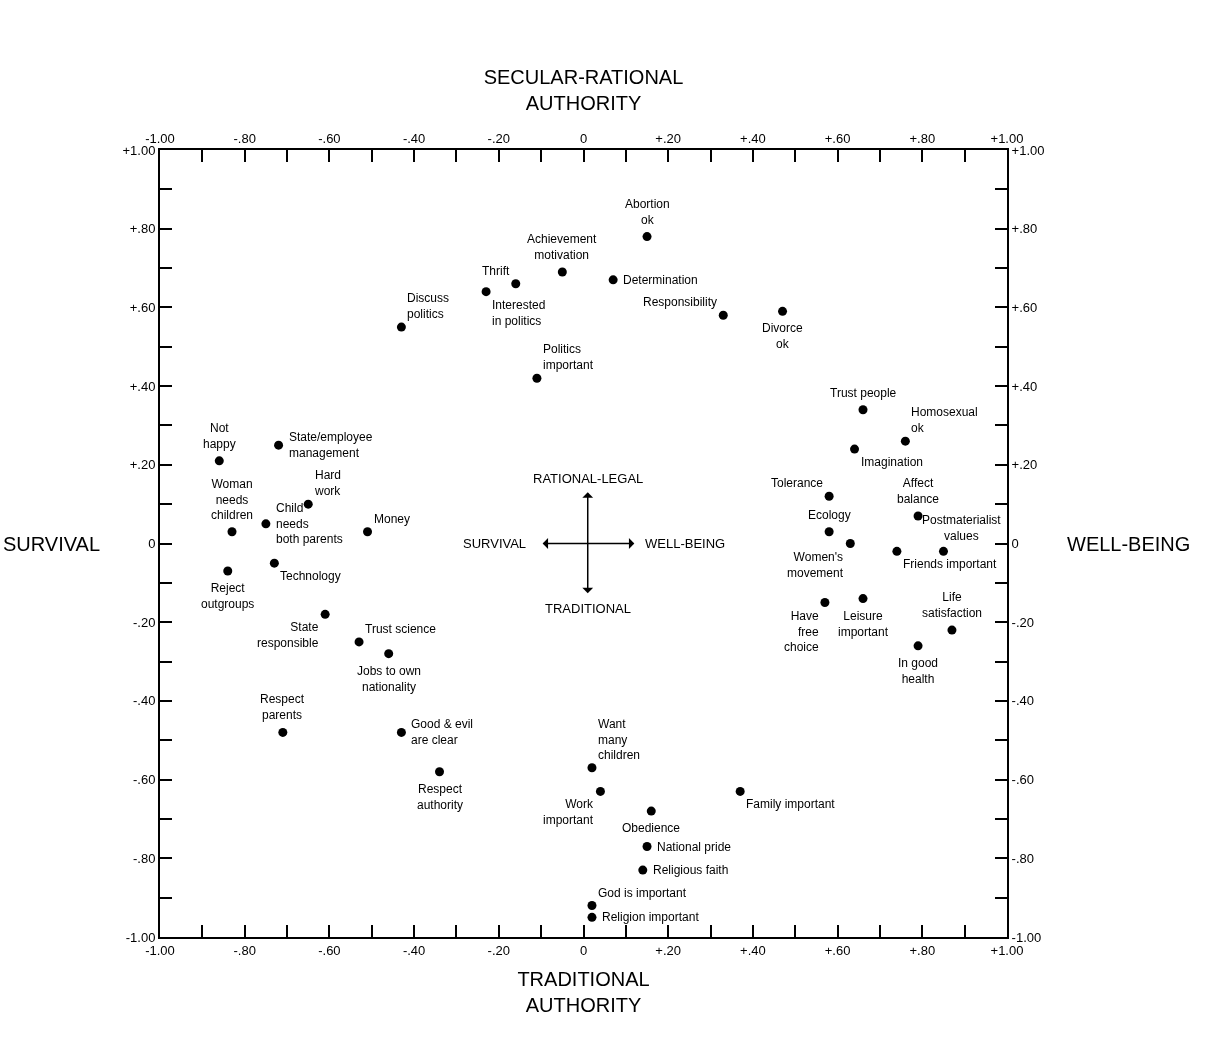  Describe the element at coordinates (569, 812) in the screenshot. I see `data-label: Work important` at that location.